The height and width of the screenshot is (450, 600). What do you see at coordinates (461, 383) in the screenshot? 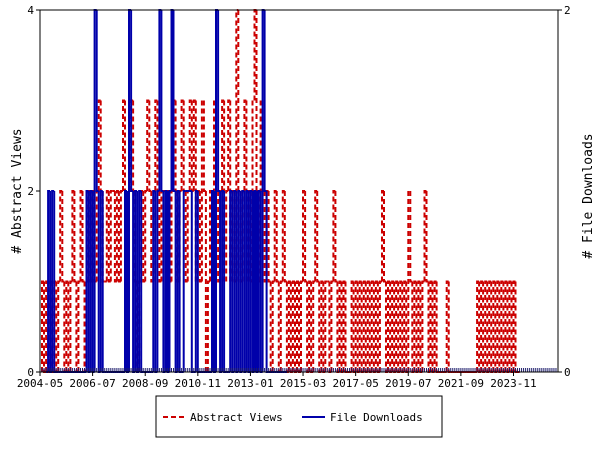
I see `x-tick-label: 2021-09` at bounding box center [461, 383].